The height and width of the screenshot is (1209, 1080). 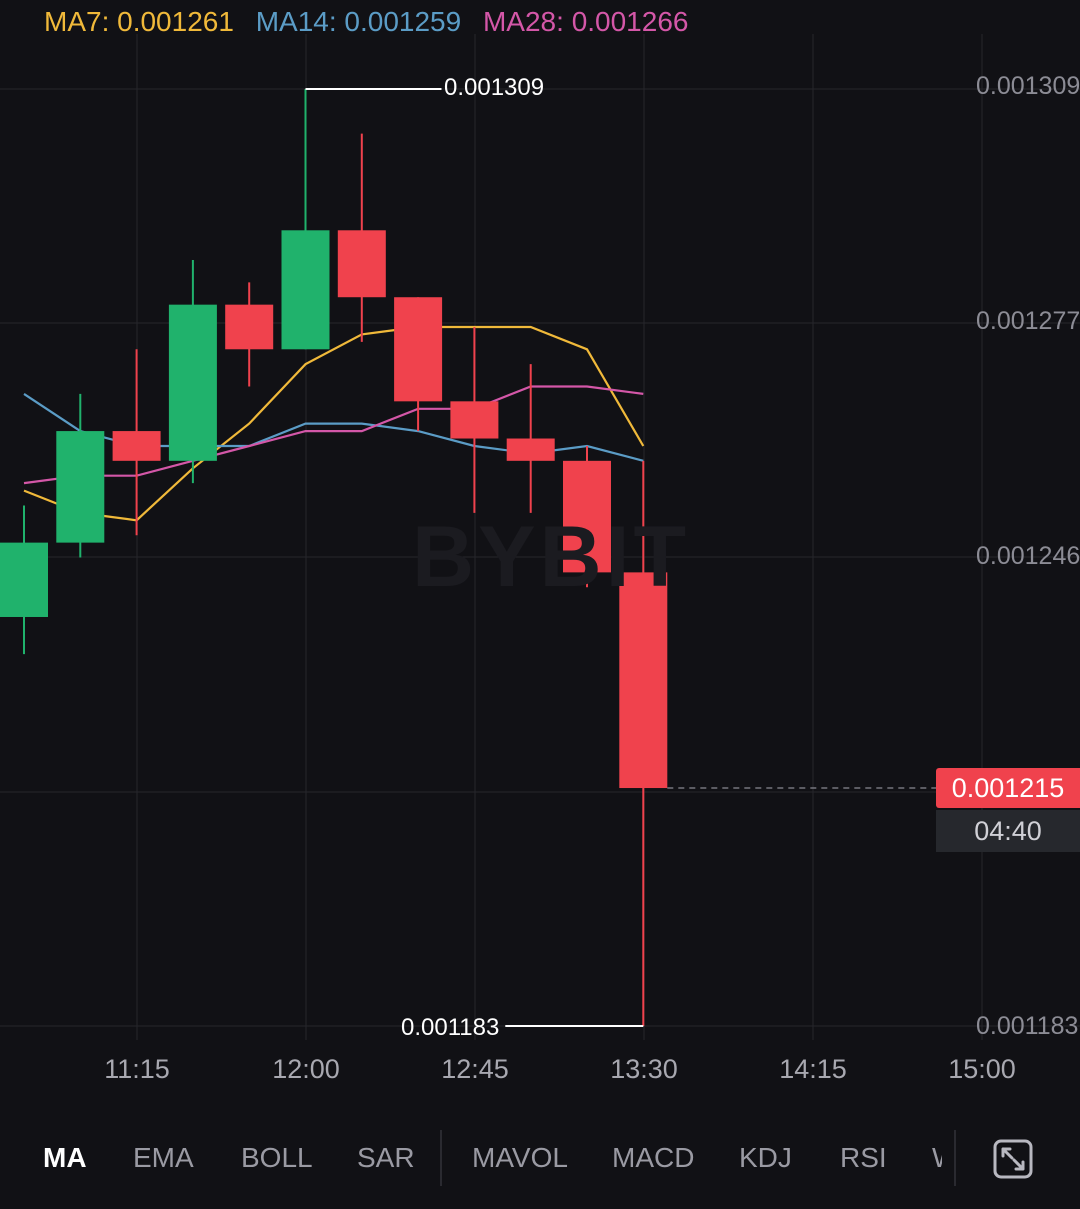 I want to click on low-price-label: 0.001183, so click(x=450, y=1027).